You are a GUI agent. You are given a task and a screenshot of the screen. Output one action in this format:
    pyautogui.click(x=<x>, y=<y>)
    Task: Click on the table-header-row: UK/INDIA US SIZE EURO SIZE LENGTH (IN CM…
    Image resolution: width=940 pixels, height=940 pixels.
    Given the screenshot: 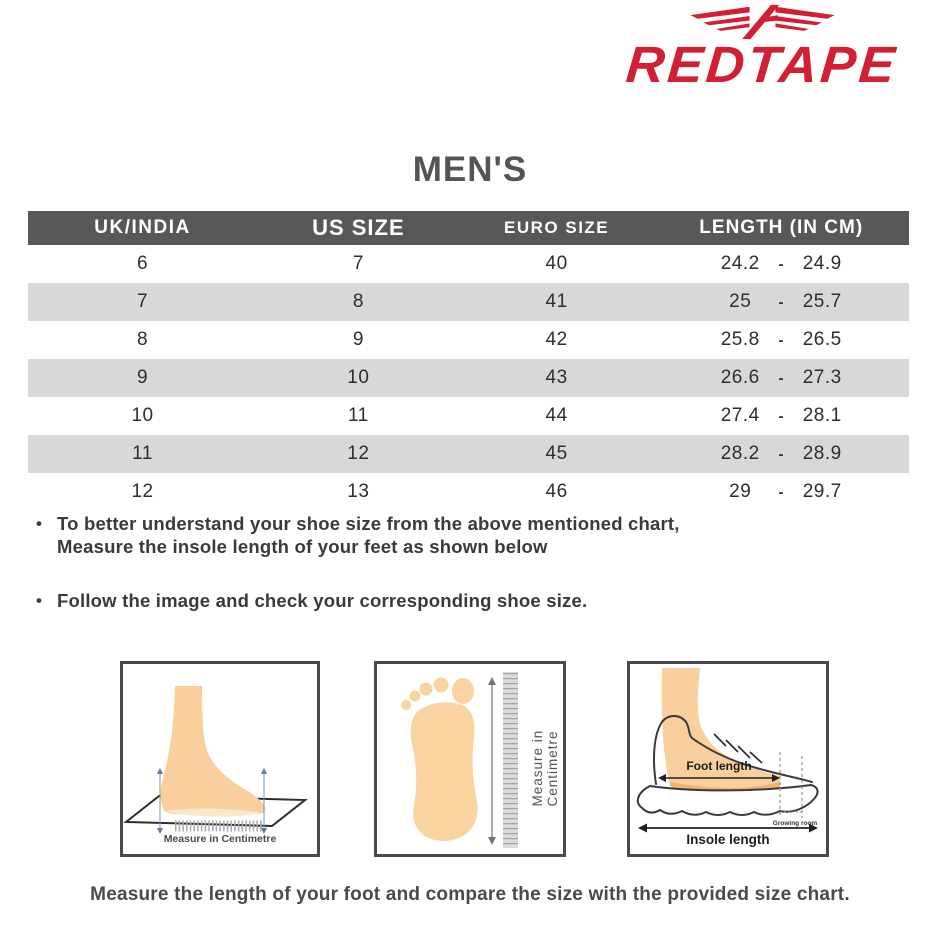 What is the action you would take?
    pyautogui.click(x=468, y=228)
    